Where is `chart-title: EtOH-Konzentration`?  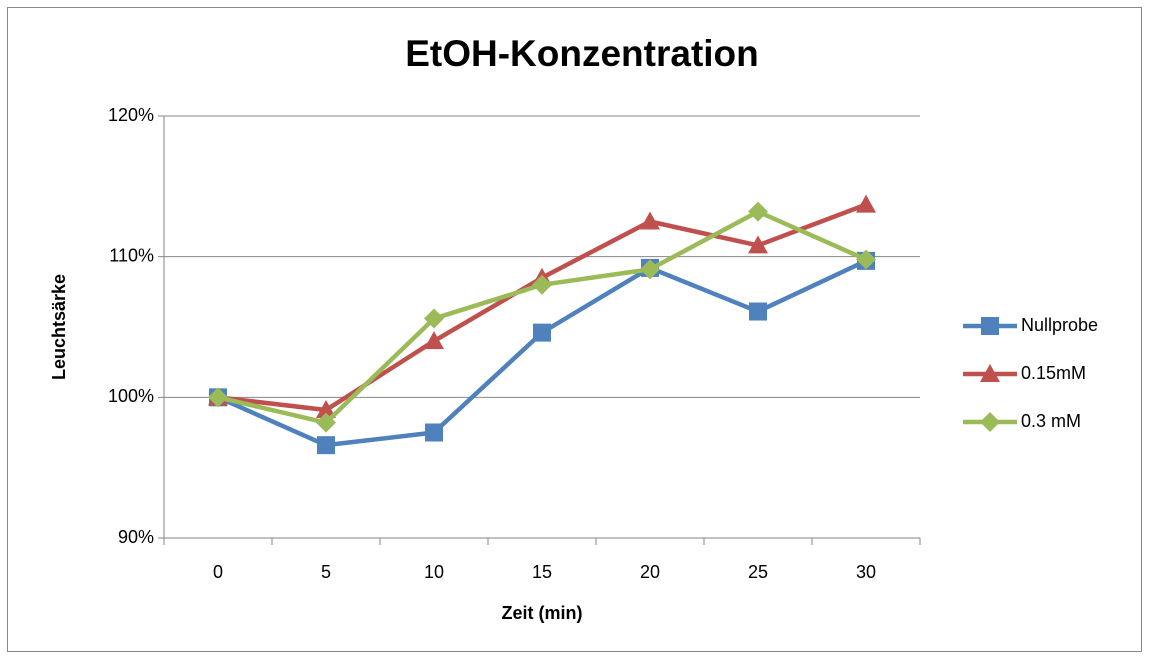 chart-title: EtOH-Konzentration is located at coordinates (582, 53).